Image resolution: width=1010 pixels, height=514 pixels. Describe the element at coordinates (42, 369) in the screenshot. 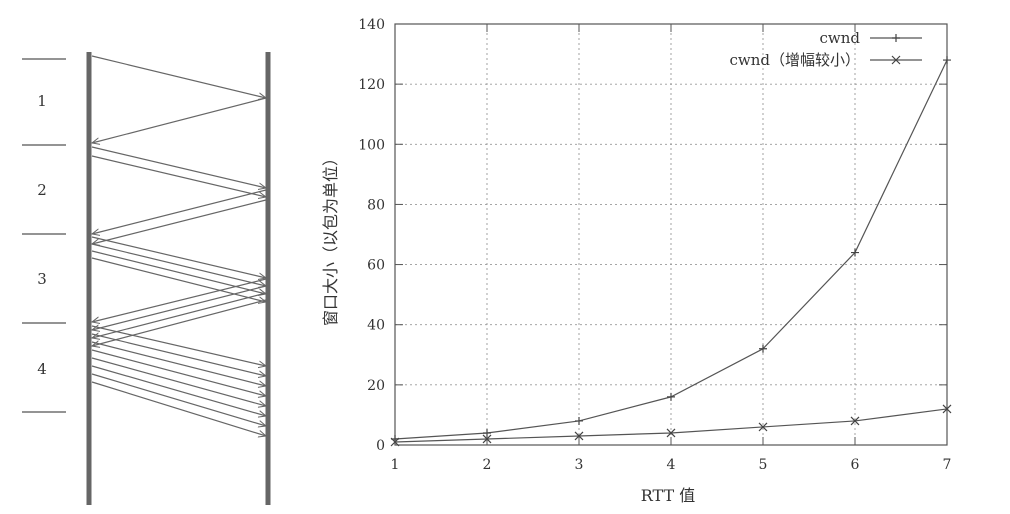

I see `round-label-4: 4` at that location.